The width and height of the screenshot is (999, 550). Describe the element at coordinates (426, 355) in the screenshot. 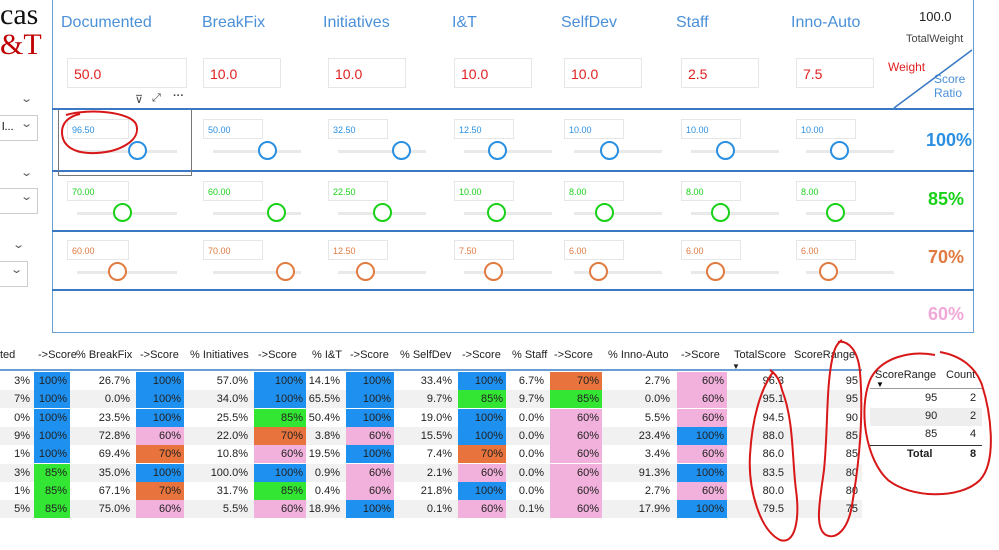

I see `column-header: % SelfDev` at that location.